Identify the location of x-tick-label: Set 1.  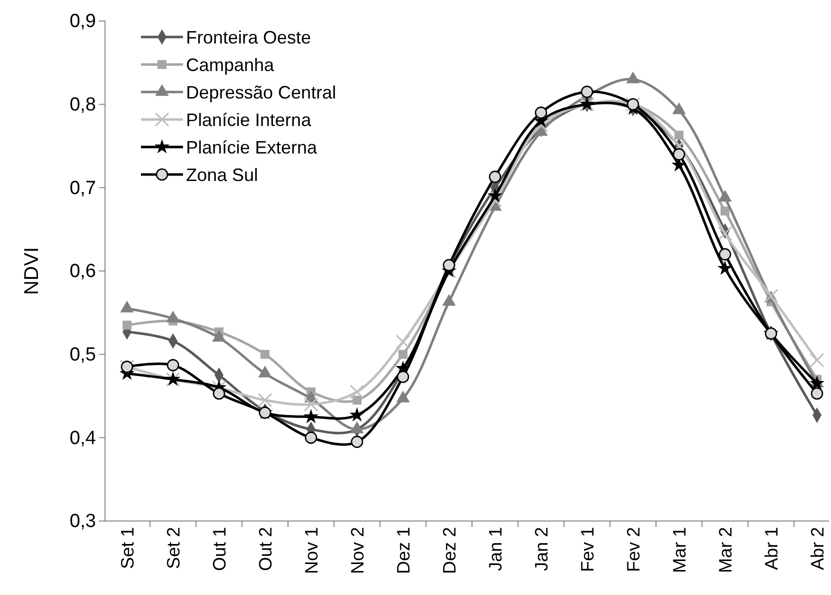
(127, 548).